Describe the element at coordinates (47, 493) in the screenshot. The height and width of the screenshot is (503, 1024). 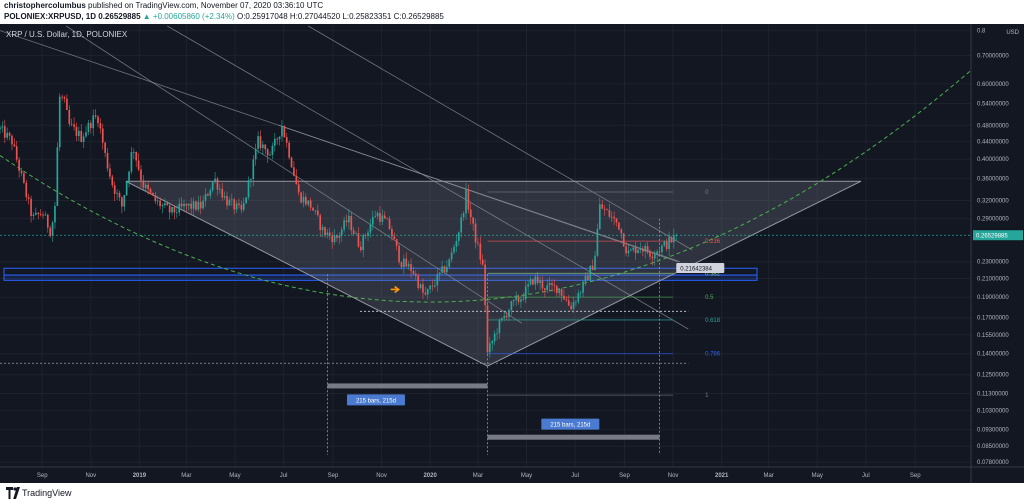
I see `tradingview-brand: TradingView` at that location.